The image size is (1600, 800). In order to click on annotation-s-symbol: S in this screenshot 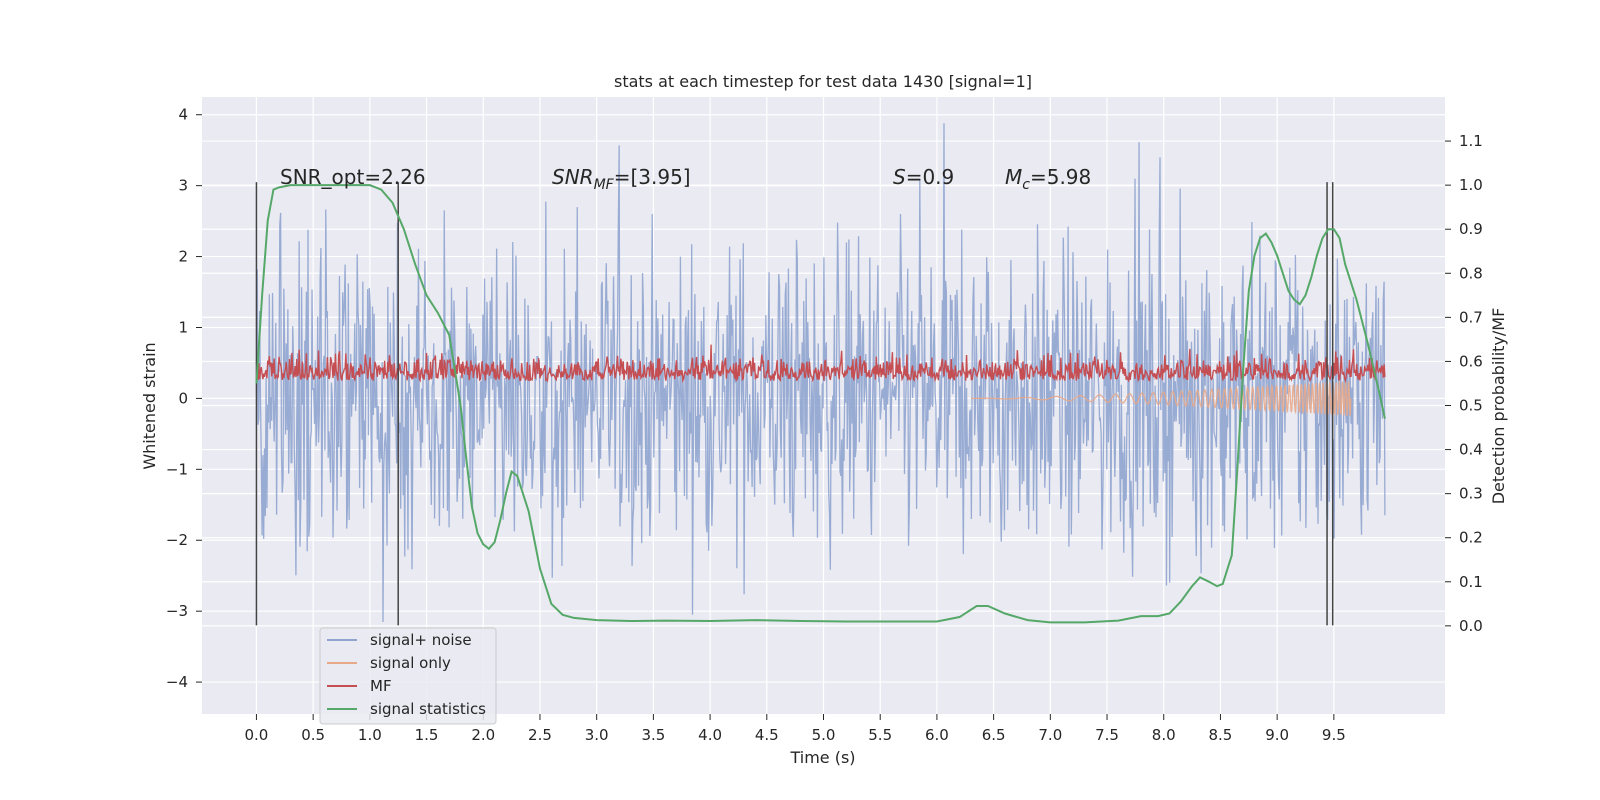, I will do `click(899, 177)`.